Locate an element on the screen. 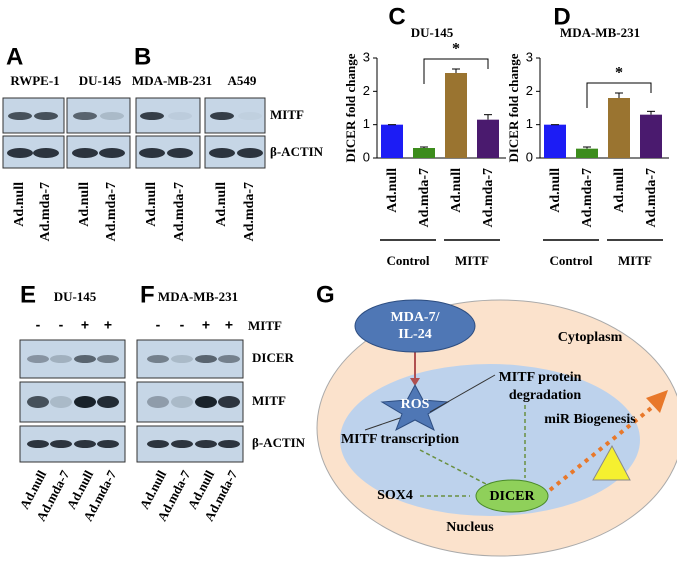 Image resolution: width=677 pixels, height=563 pixels. label: G is located at coordinates (325, 294).